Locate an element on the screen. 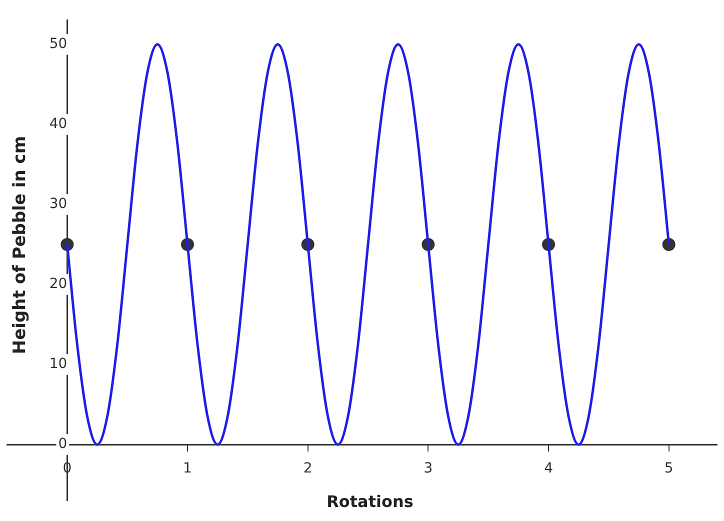 Image resolution: width=724 pixels, height=521 pixels. x-tick-label: 1 is located at coordinates (187, 468).